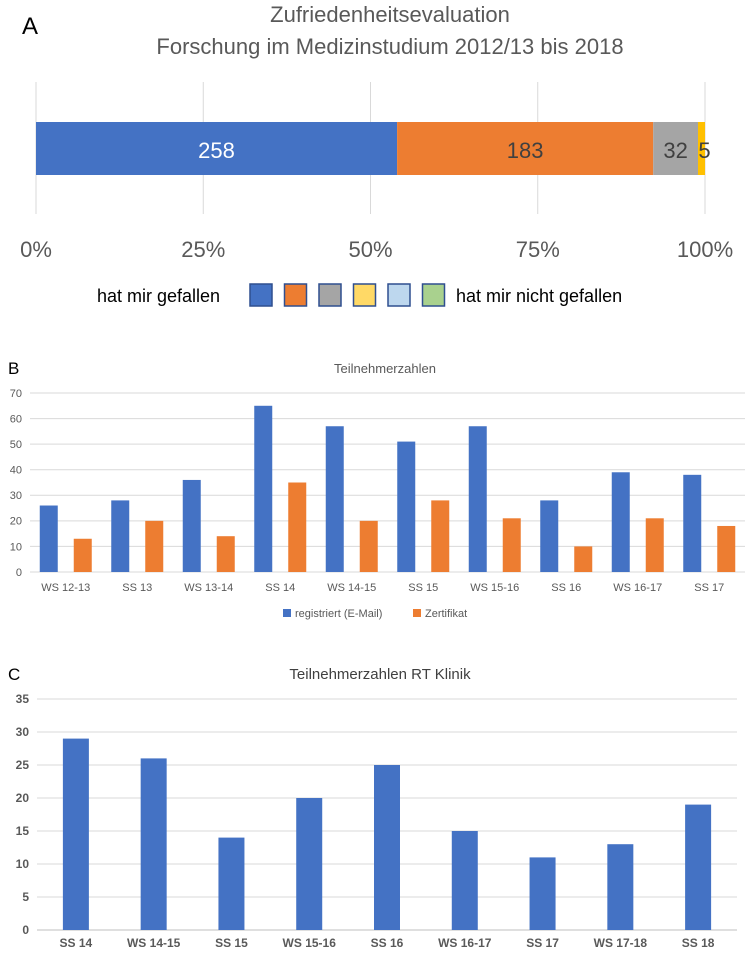  I want to click on panel-c-letter: C, so click(14, 674).